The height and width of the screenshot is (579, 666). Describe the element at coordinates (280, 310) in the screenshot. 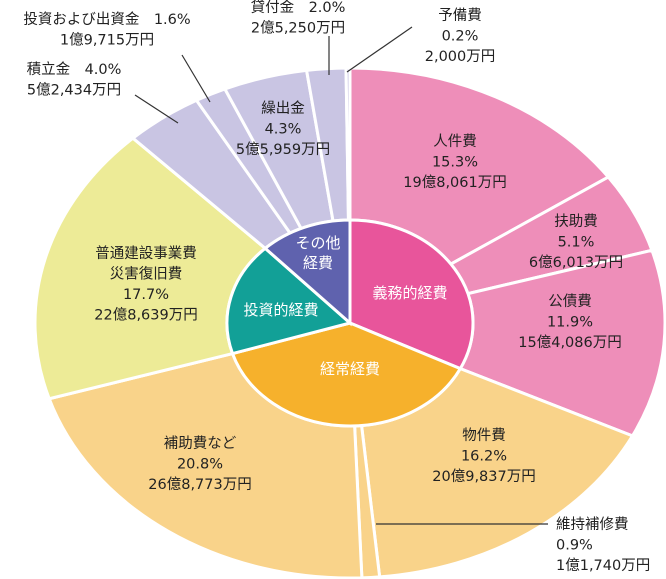

I see `inner-label-2: 投資的経費` at that location.